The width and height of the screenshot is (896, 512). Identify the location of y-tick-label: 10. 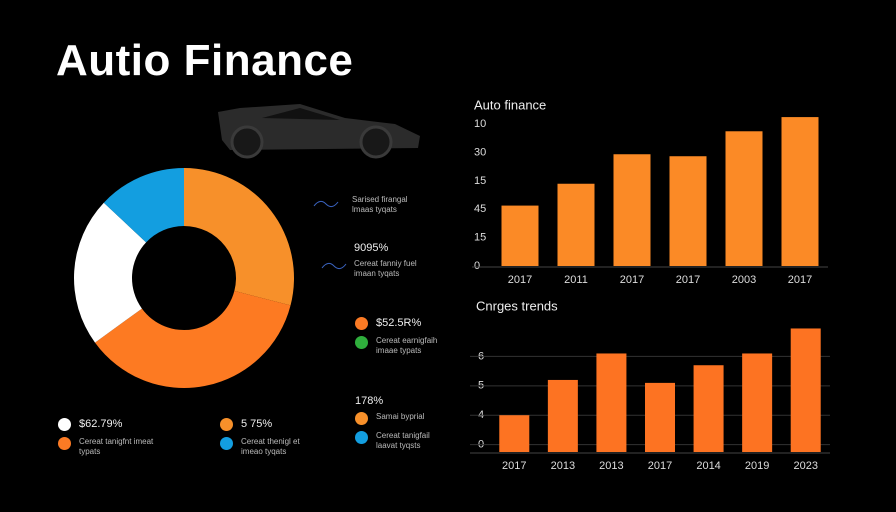
(480, 124).